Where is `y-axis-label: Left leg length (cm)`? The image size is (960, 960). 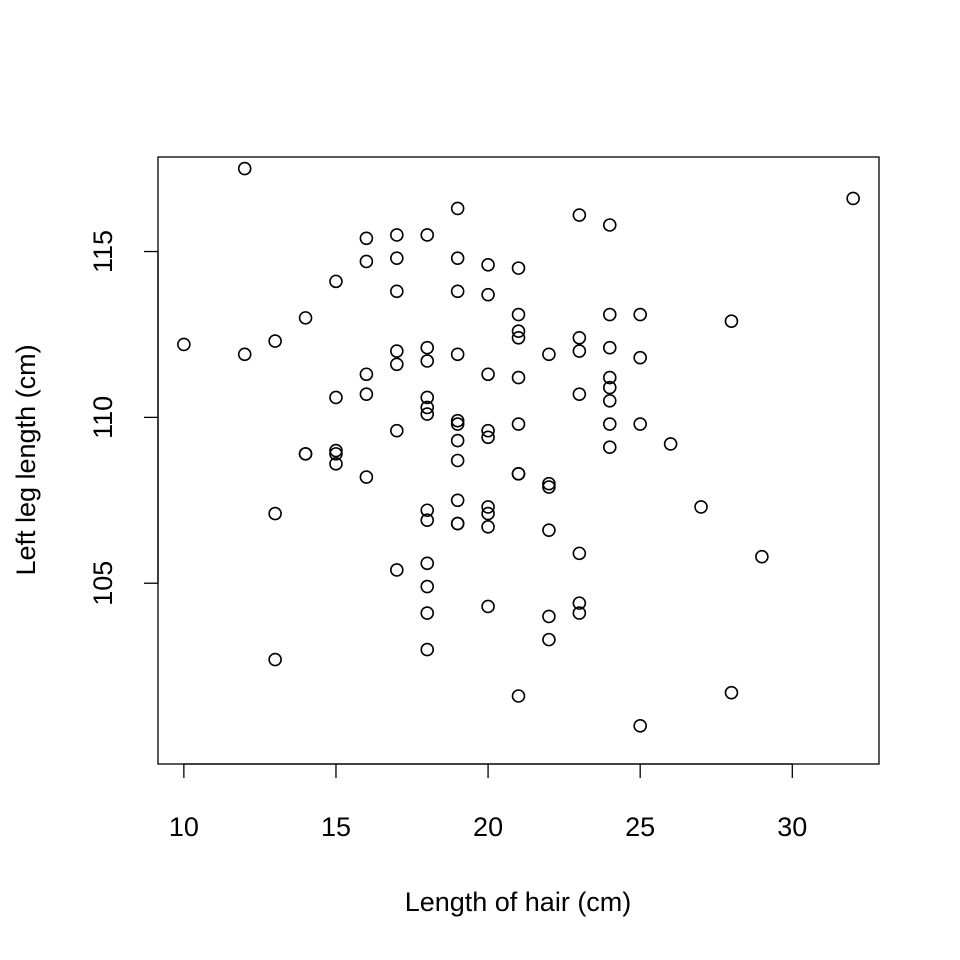 y-axis-label: Left leg length (cm) is located at coordinates (26, 459).